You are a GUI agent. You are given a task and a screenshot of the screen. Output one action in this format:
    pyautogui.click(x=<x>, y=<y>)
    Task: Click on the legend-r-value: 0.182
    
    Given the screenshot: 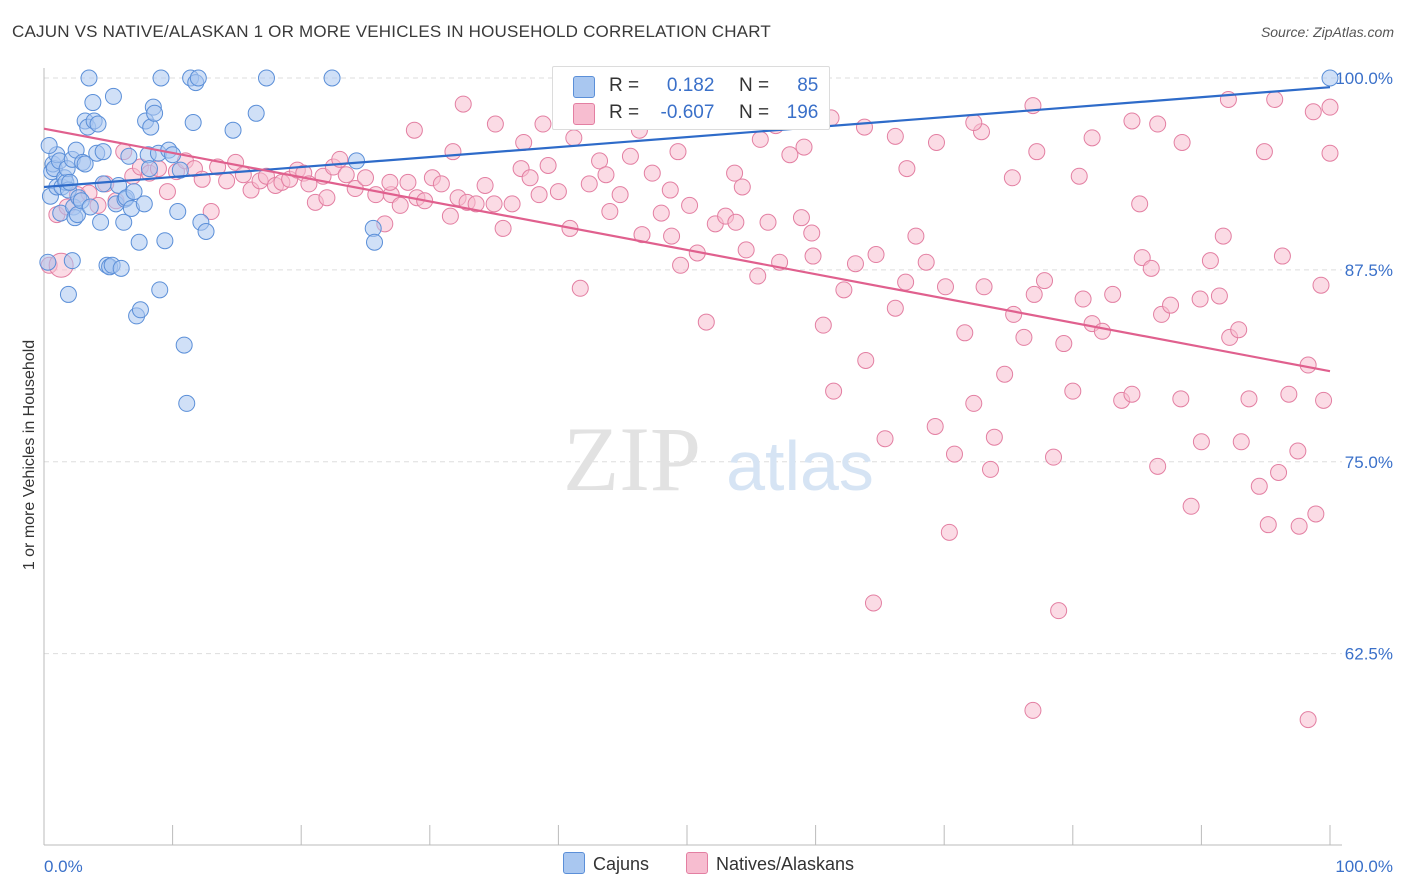 What is the action you would take?
    pyautogui.click(x=690, y=85)
    